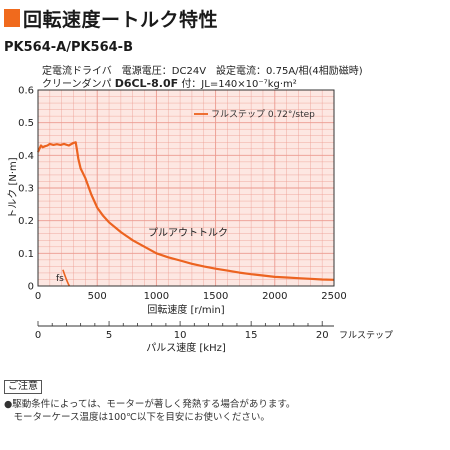 Image resolution: width=450 pixels, height=450 pixels. What do you see at coordinates (26, 91) in the screenshot?
I see `y-tick-label: 0.6` at bounding box center [26, 91].